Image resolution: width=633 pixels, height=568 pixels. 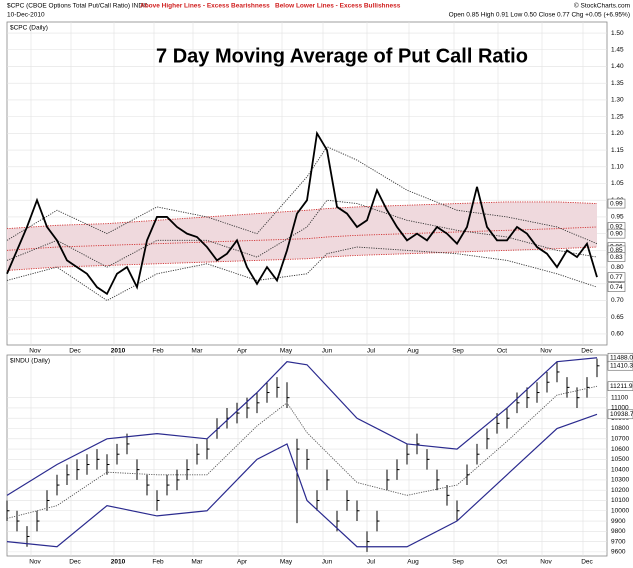 What do you see at coordinates (620, 408) in the screenshot?
I see `y-tick-label: 11000` at bounding box center [620, 408].